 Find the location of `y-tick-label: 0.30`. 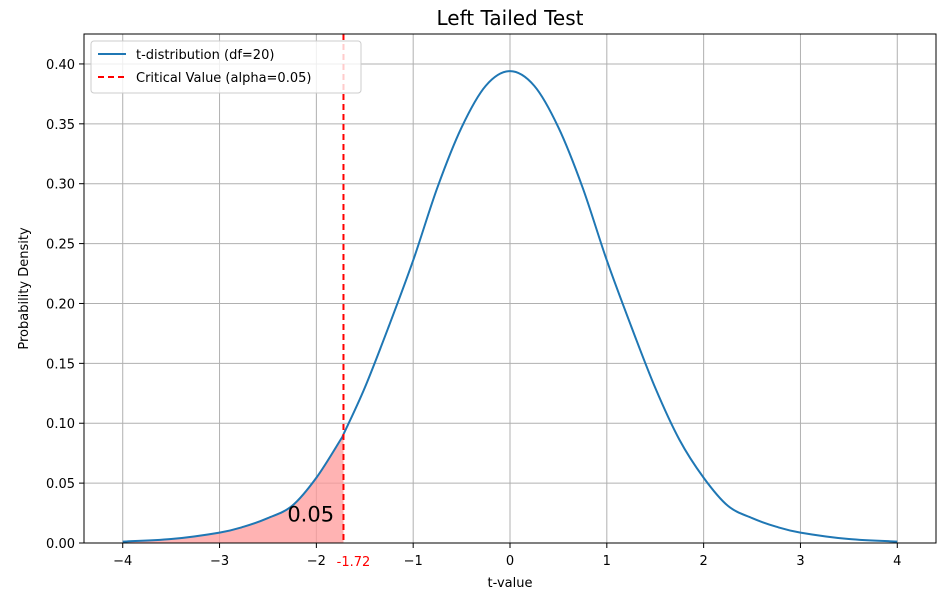

y-tick-label: 0.30 is located at coordinates (60, 185).